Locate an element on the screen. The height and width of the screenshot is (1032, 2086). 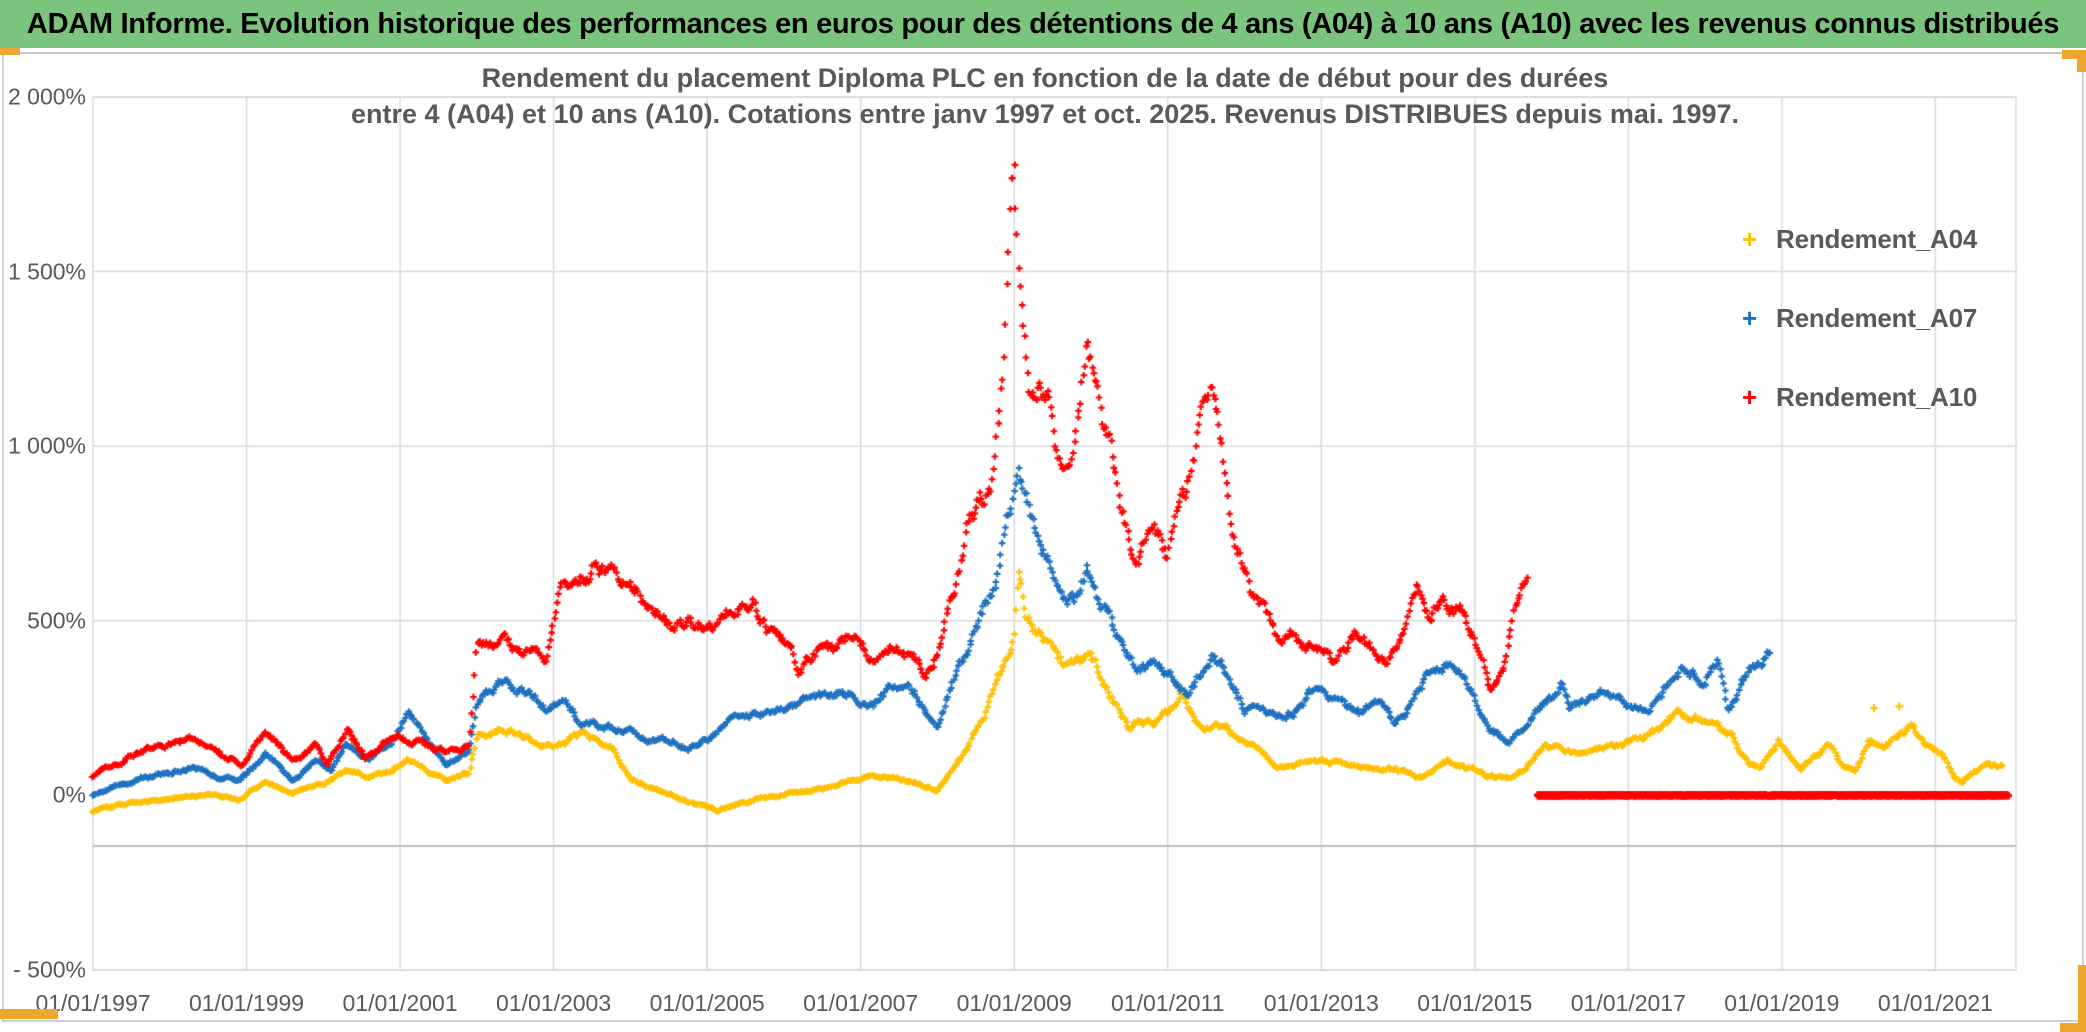
accent-bottom-left is located at coordinates (29, 1014).